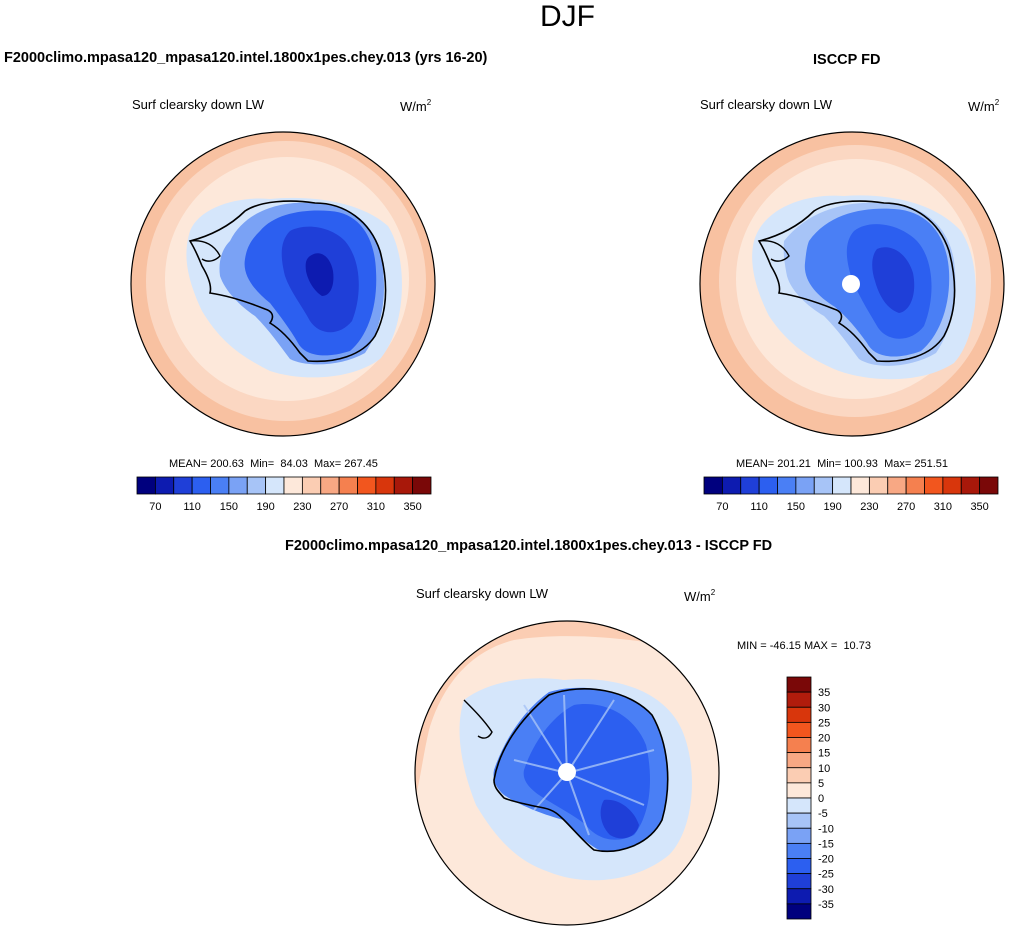 The image size is (1009, 929). What do you see at coordinates (262, 464) in the screenshot?
I see `model-min-label: Min=` at bounding box center [262, 464].